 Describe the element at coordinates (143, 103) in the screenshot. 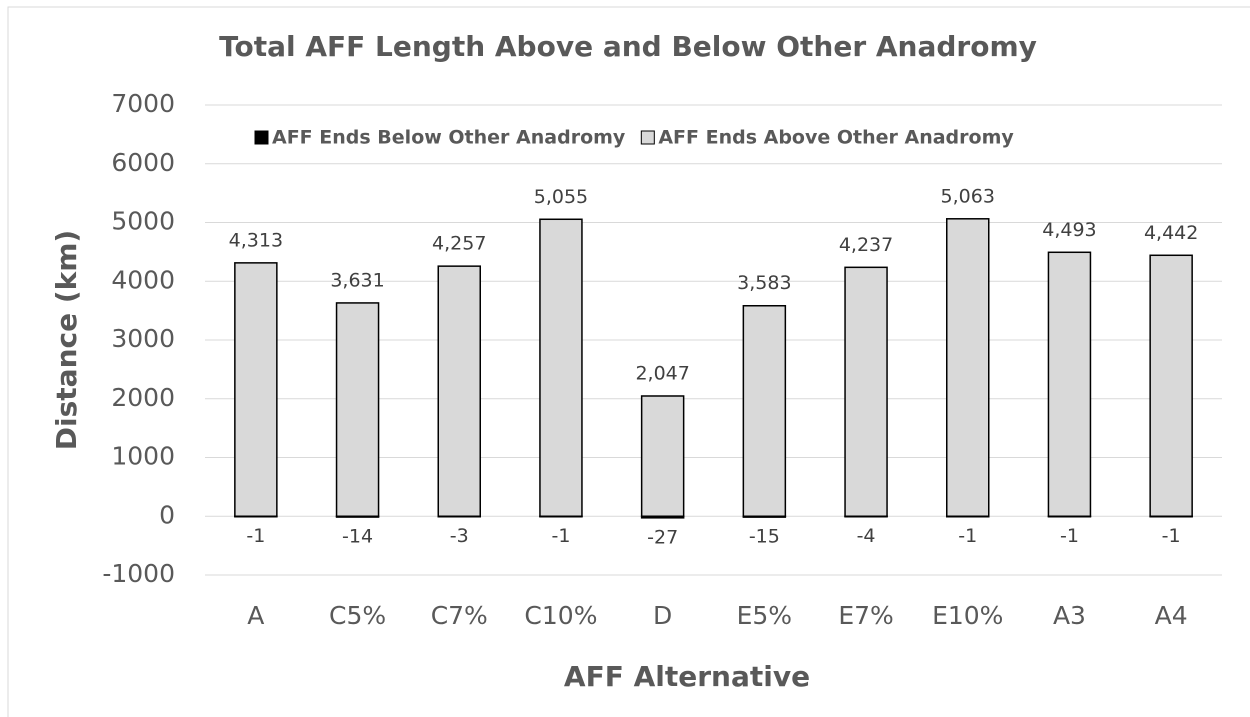

I see `y-tick-label: 7000` at that location.